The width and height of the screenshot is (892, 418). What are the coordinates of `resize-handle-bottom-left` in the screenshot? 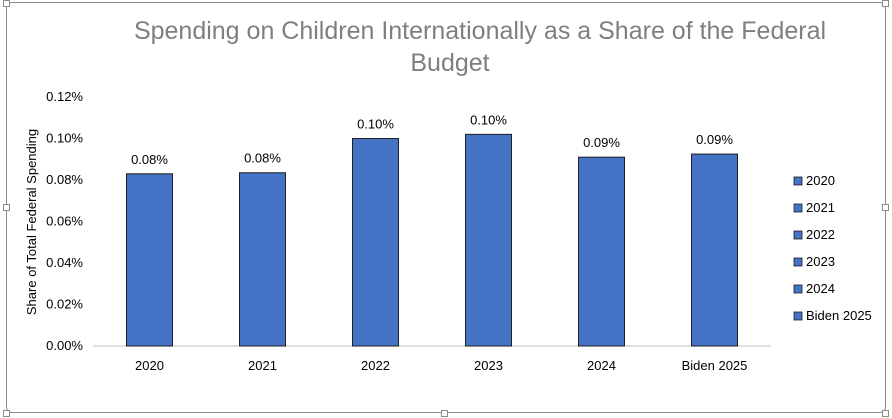 It's located at (6, 413).